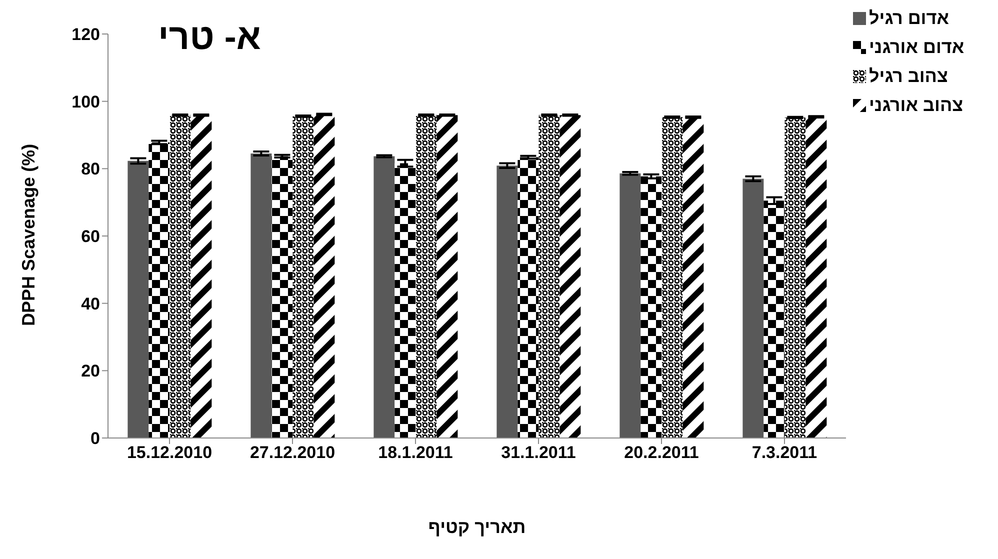  I want to click on legend-label: צהוב רגיל, so click(908, 76).